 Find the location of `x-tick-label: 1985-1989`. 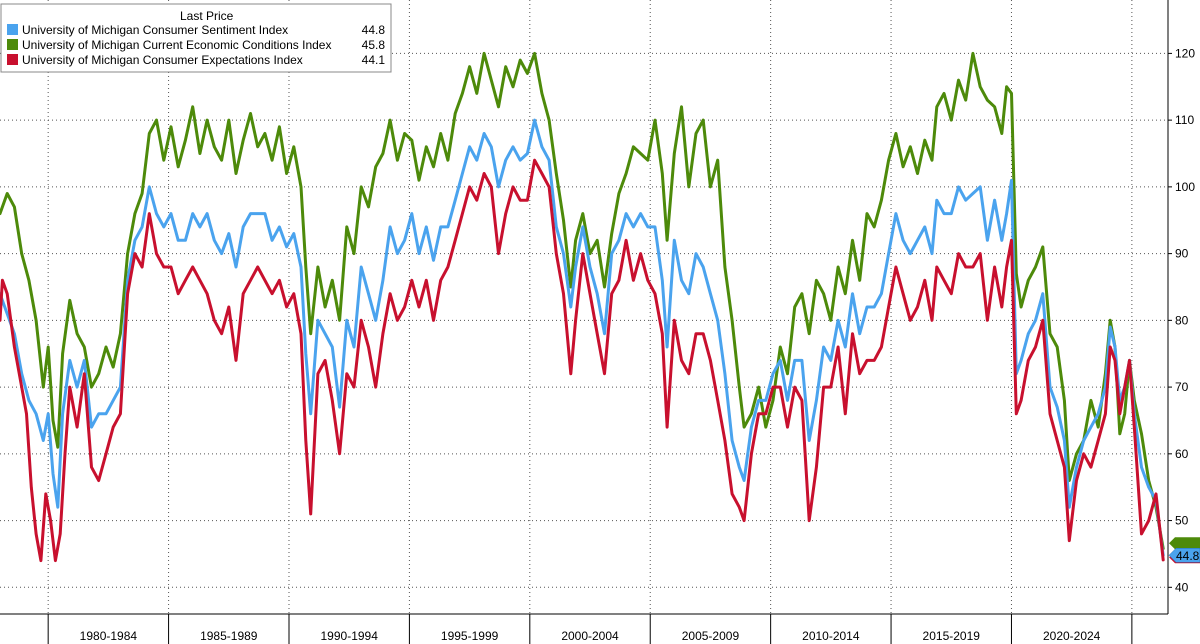

x-tick-label: 1985-1989 is located at coordinates (229, 636).